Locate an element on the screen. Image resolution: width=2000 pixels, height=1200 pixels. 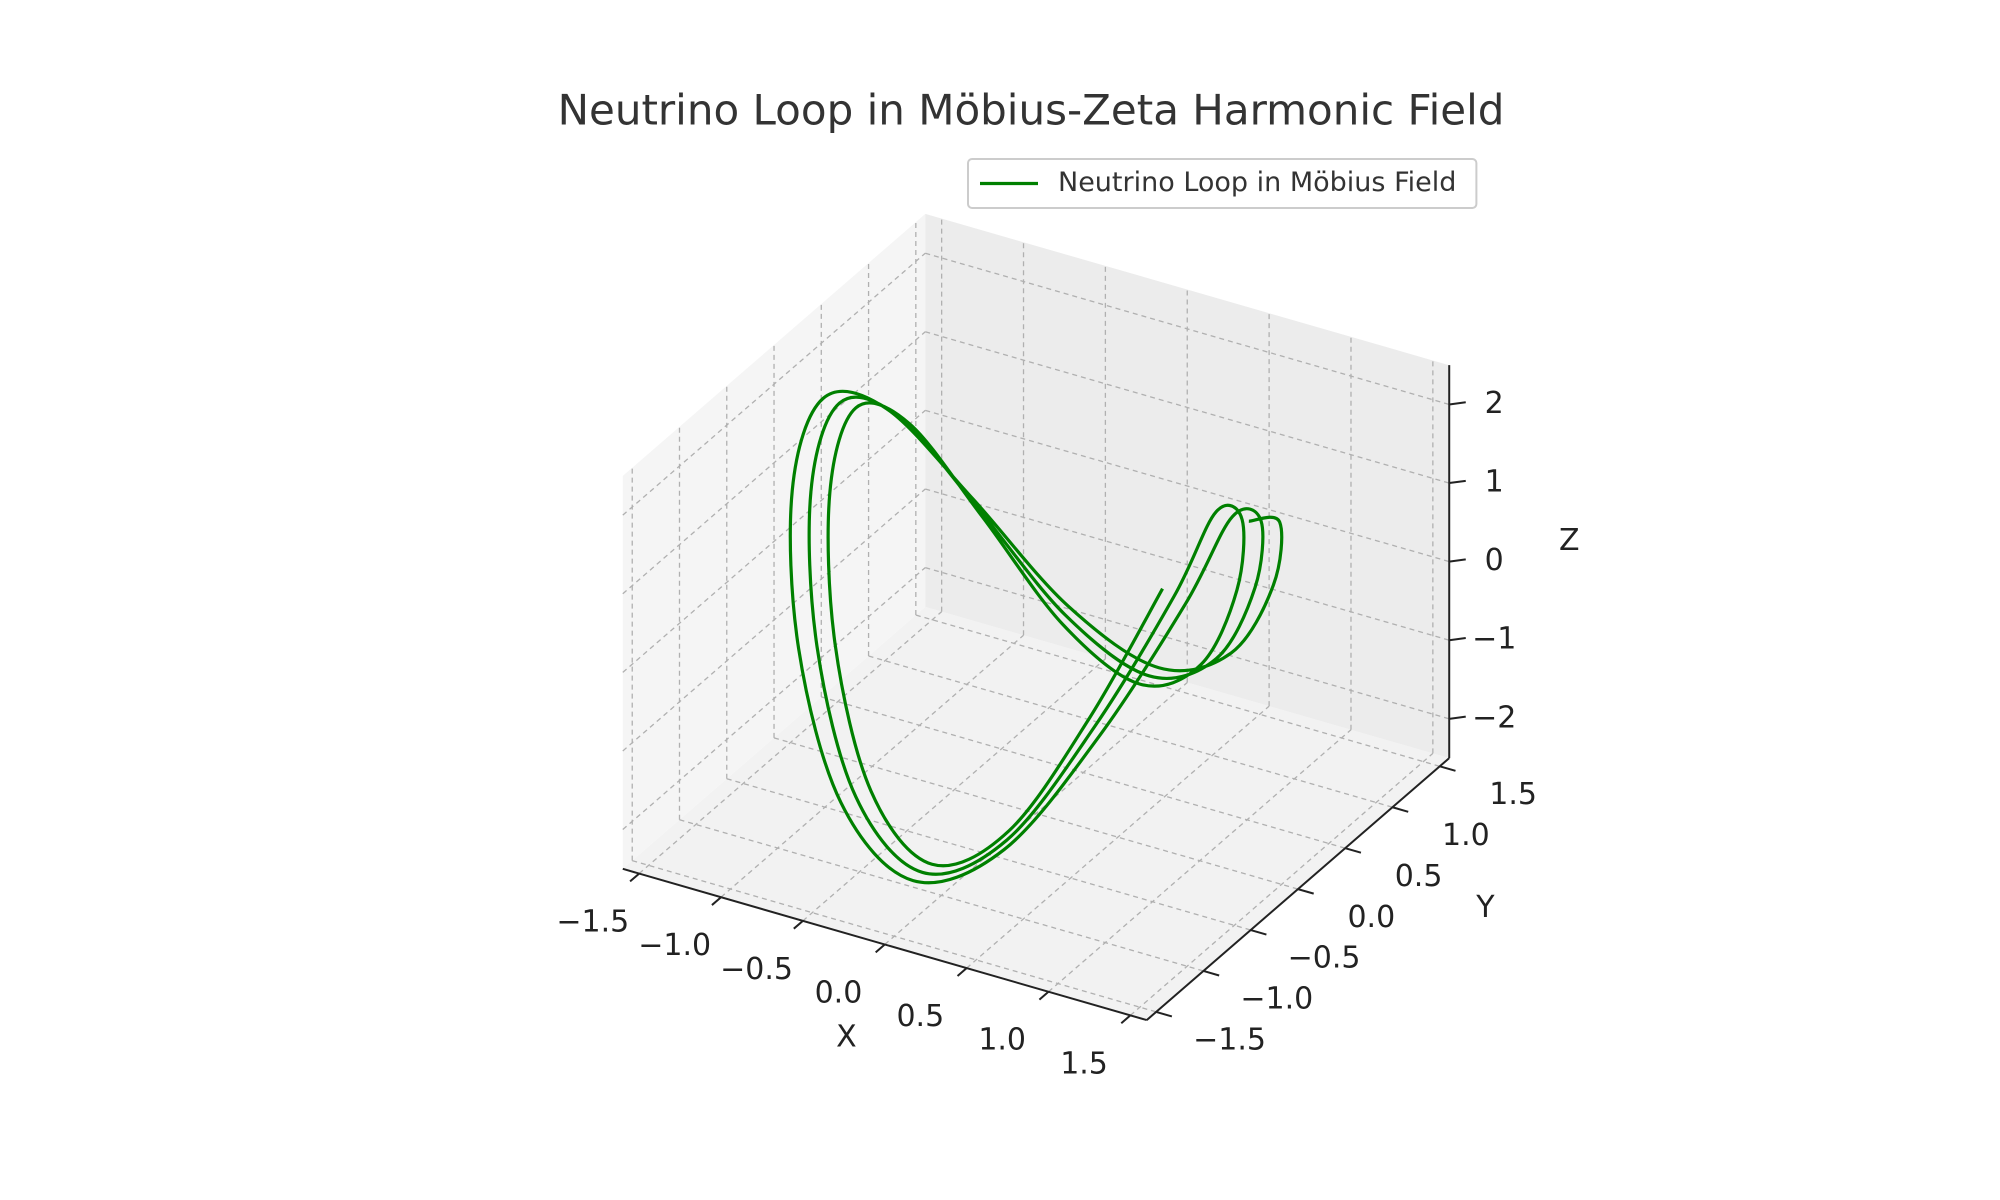
x-tick-label: −1.5 is located at coordinates (592, 922).